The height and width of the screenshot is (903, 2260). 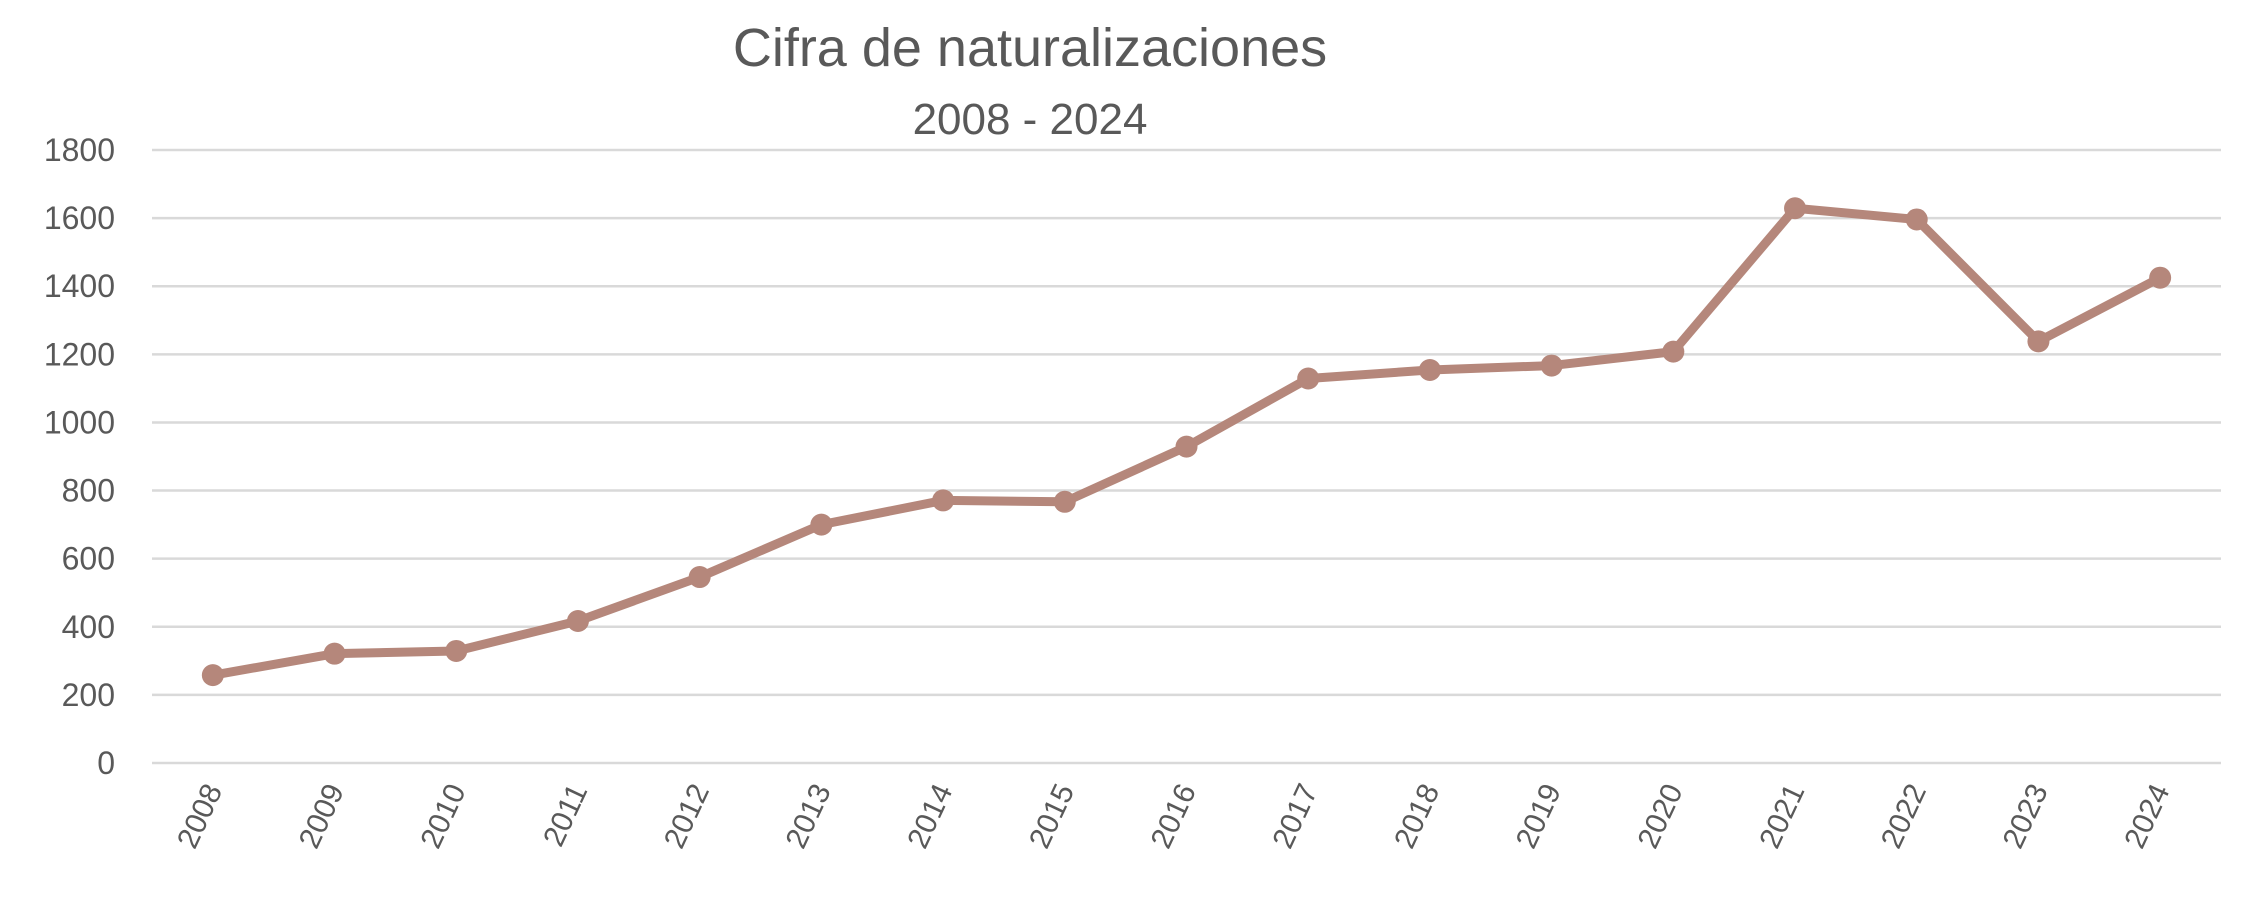 What do you see at coordinates (2026, 816) in the screenshot?
I see `x-tick-label: 2023` at bounding box center [2026, 816].